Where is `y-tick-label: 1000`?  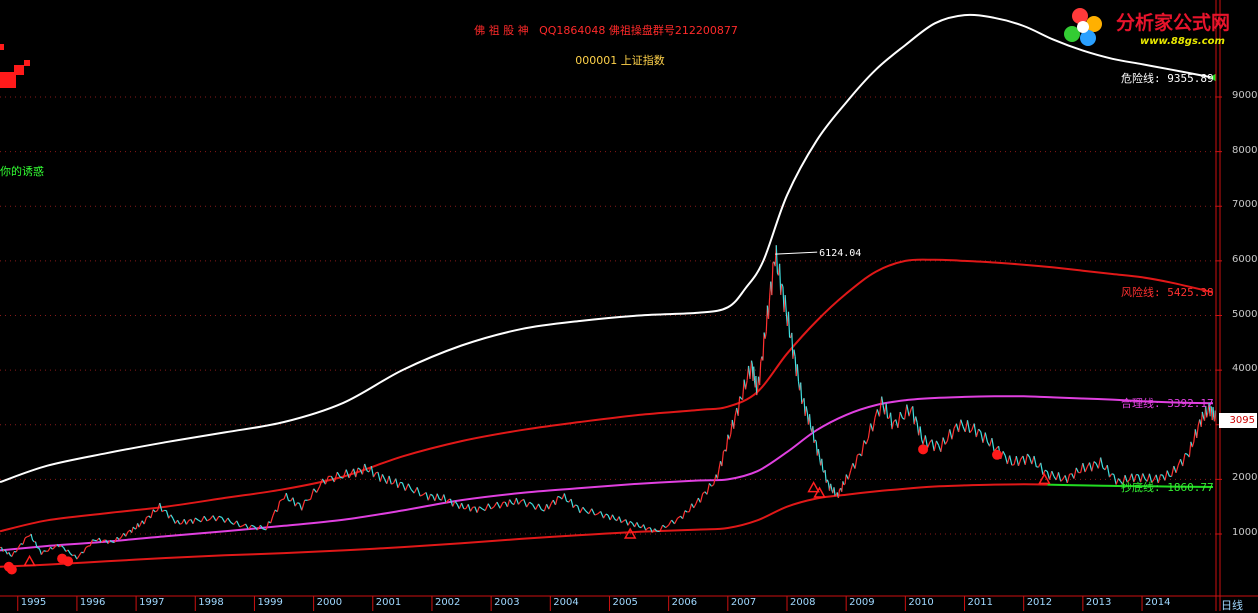
y-tick-label: 1000 is located at coordinates (1244, 532).